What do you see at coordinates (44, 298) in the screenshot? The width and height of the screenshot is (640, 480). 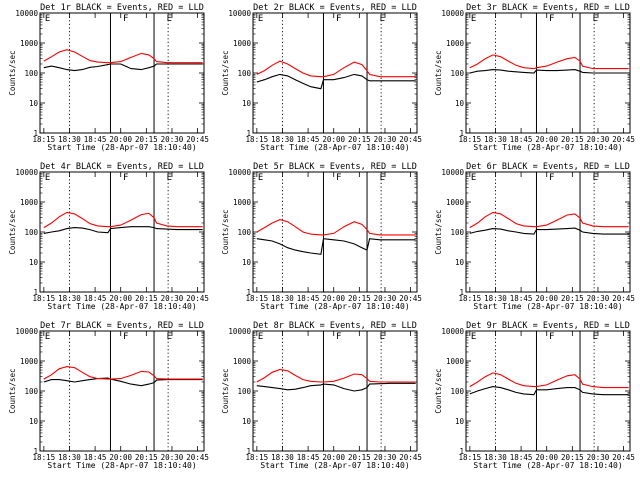 I see `panel-4-xtick-label: 18:15` at bounding box center [44, 298].